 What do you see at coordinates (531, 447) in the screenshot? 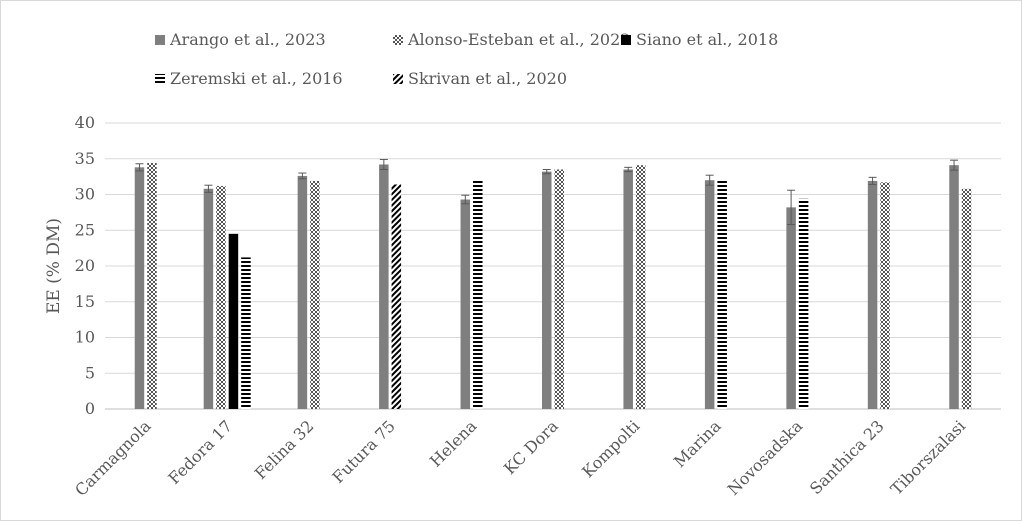
I see `x-tick-label: KC Dora` at bounding box center [531, 447].